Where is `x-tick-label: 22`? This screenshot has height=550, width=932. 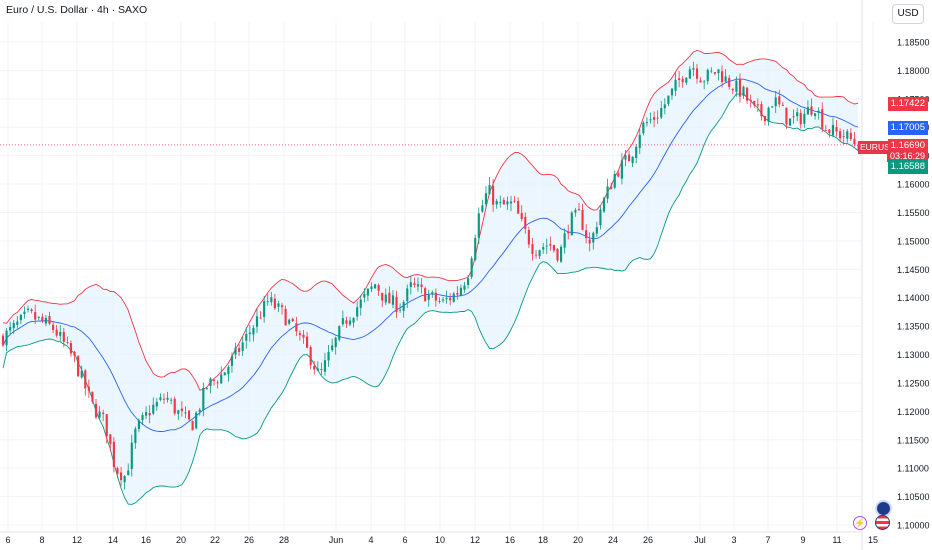 x-tick-label: 22 is located at coordinates (215, 540).